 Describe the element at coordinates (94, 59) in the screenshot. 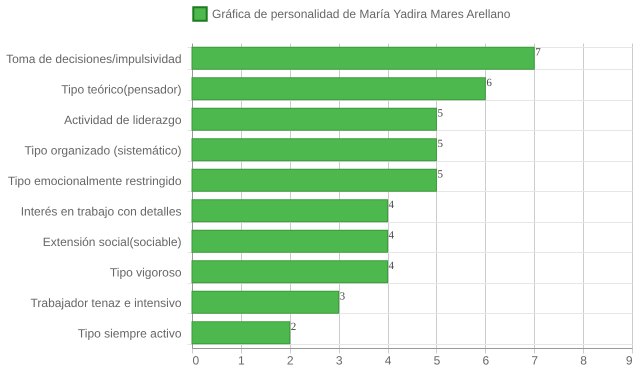

I see `y-tick-label: Toma de decisiones/impulsividad` at that location.